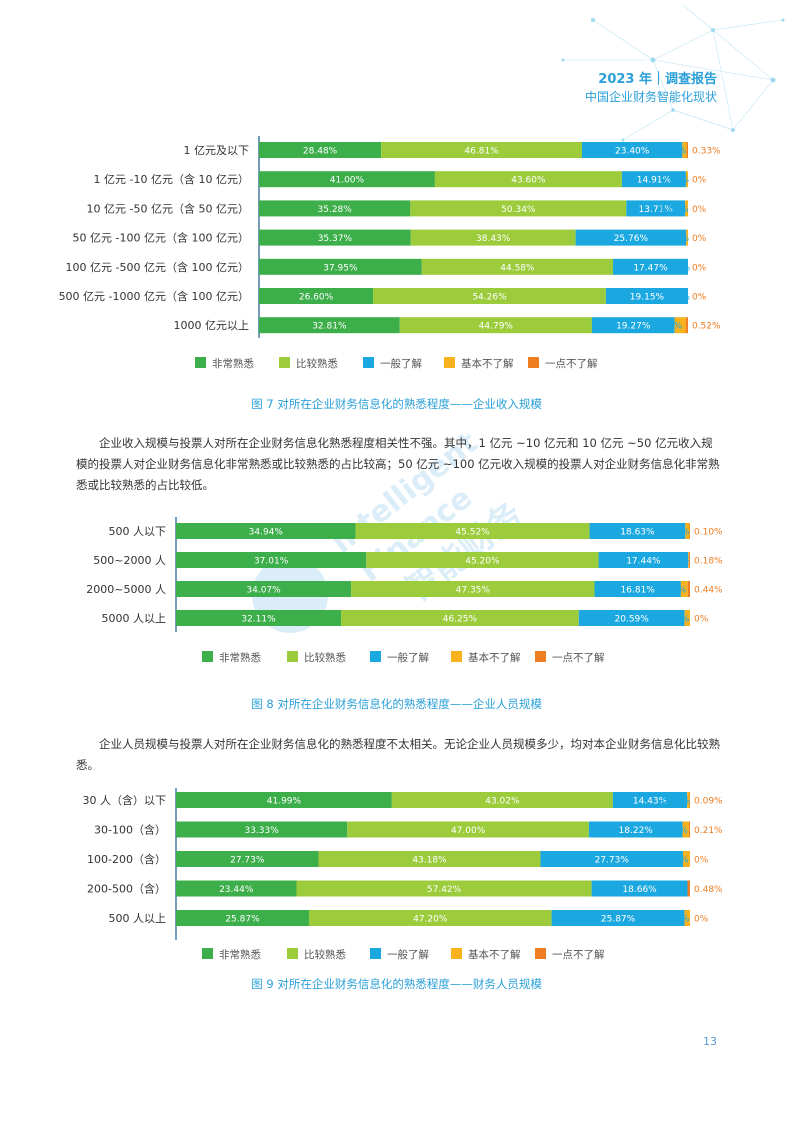  I want to click on data-label: 28.48%, so click(320, 152).